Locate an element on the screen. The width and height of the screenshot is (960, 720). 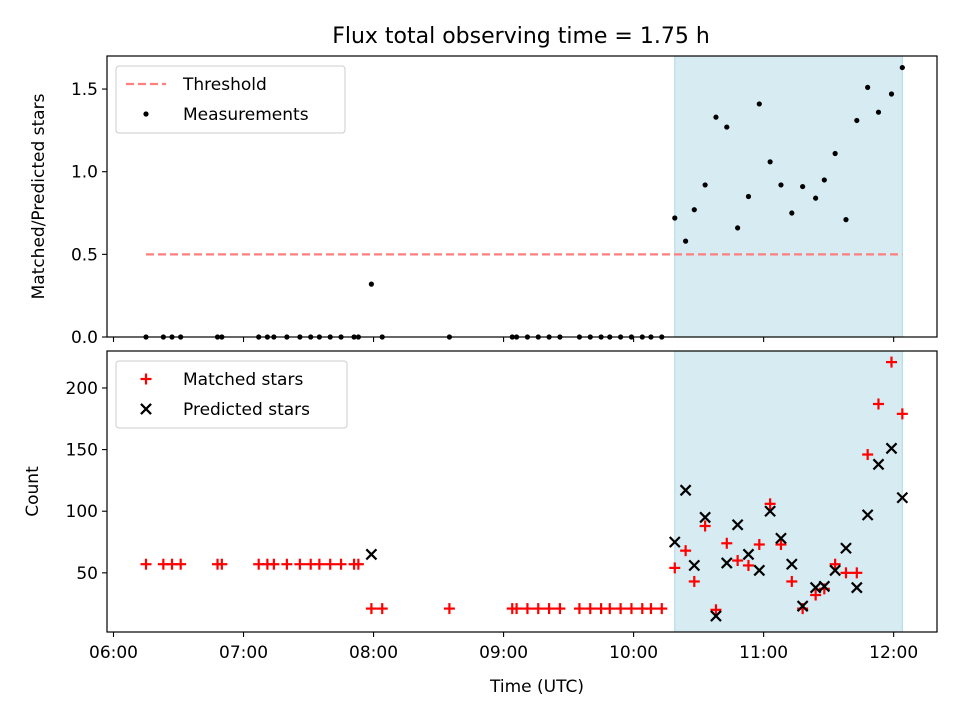
y-tick-label: 200 is located at coordinates (82, 389).